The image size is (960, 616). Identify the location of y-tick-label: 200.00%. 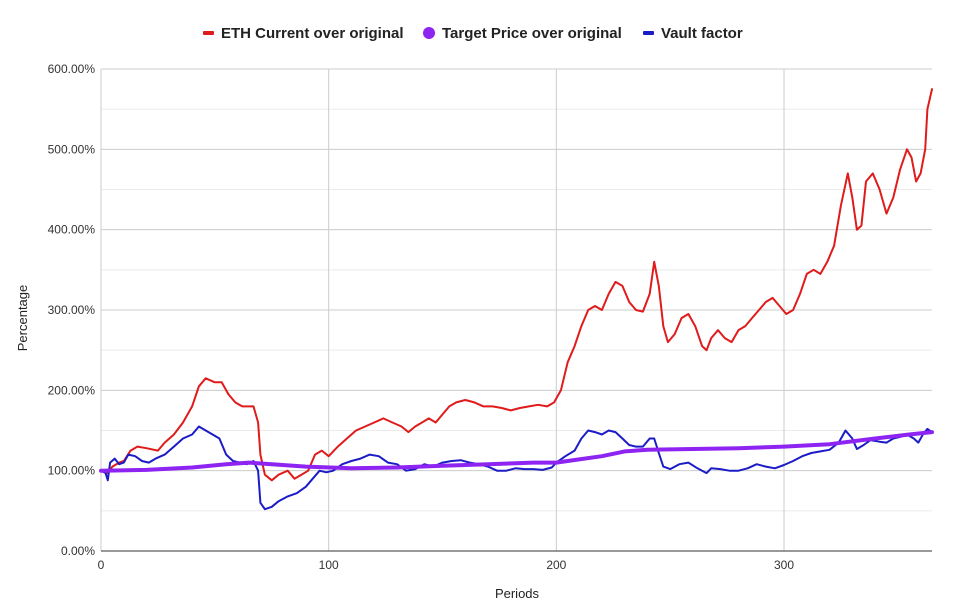
(72, 390).